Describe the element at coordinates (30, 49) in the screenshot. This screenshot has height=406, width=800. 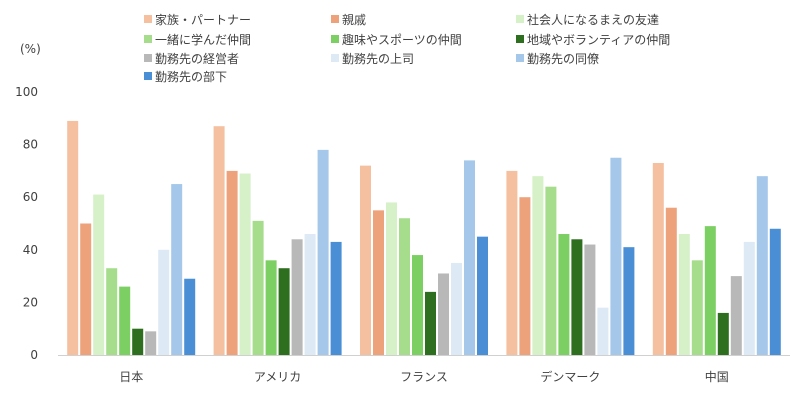
I see `y-axis-label: (%)` at that location.